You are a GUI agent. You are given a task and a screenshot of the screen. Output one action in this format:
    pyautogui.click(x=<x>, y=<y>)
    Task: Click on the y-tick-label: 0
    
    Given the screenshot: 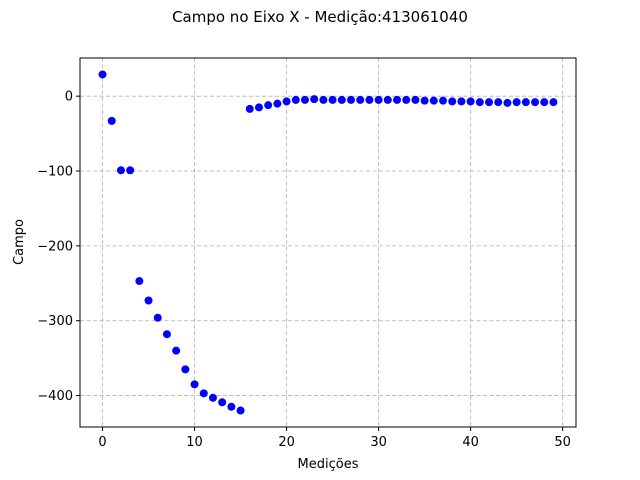 What is the action you would take?
    pyautogui.click(x=69, y=97)
    